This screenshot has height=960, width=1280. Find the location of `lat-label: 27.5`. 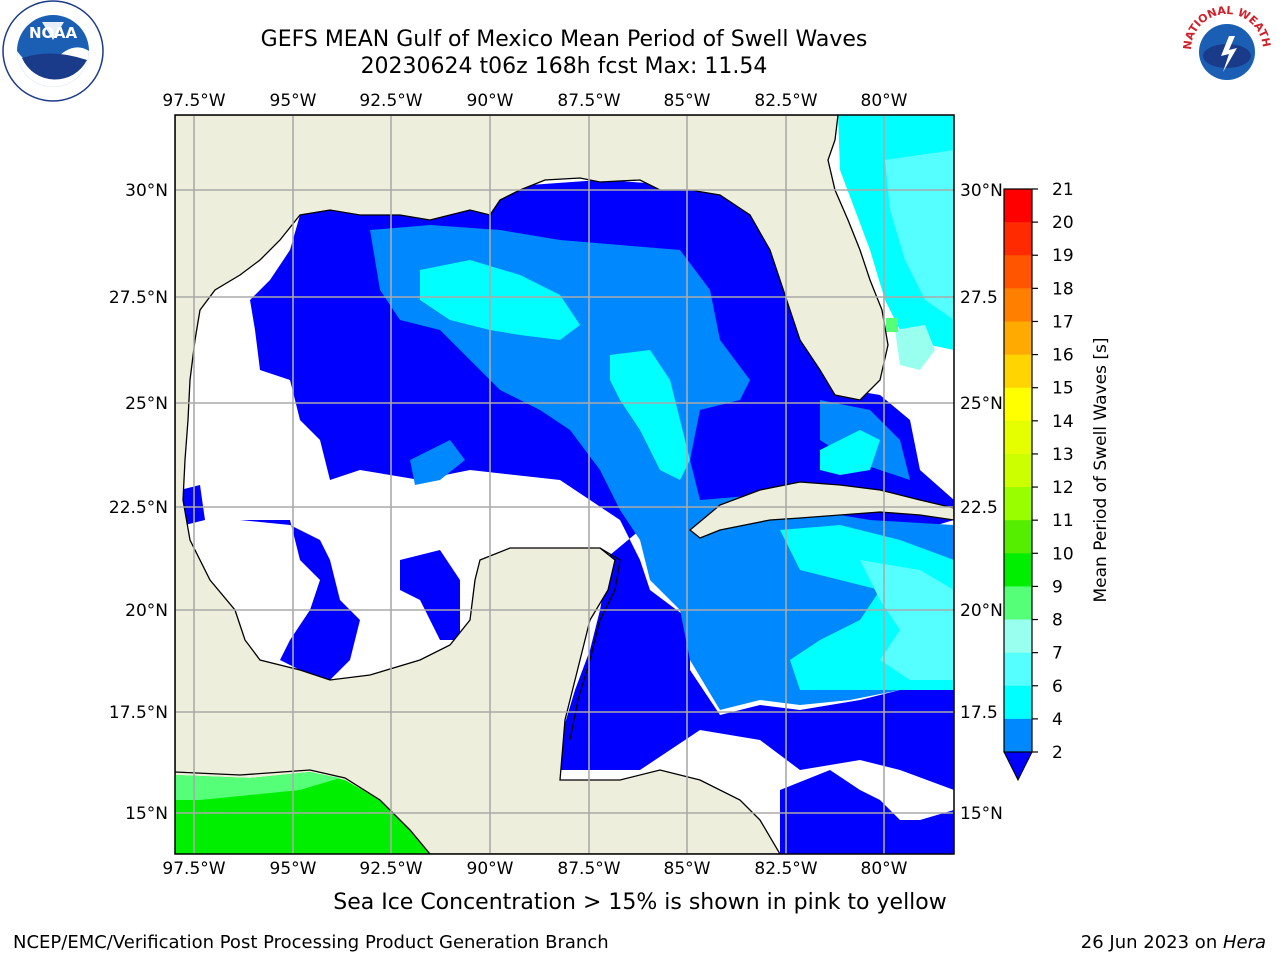

lat-label: 27.5 is located at coordinates (979, 298).